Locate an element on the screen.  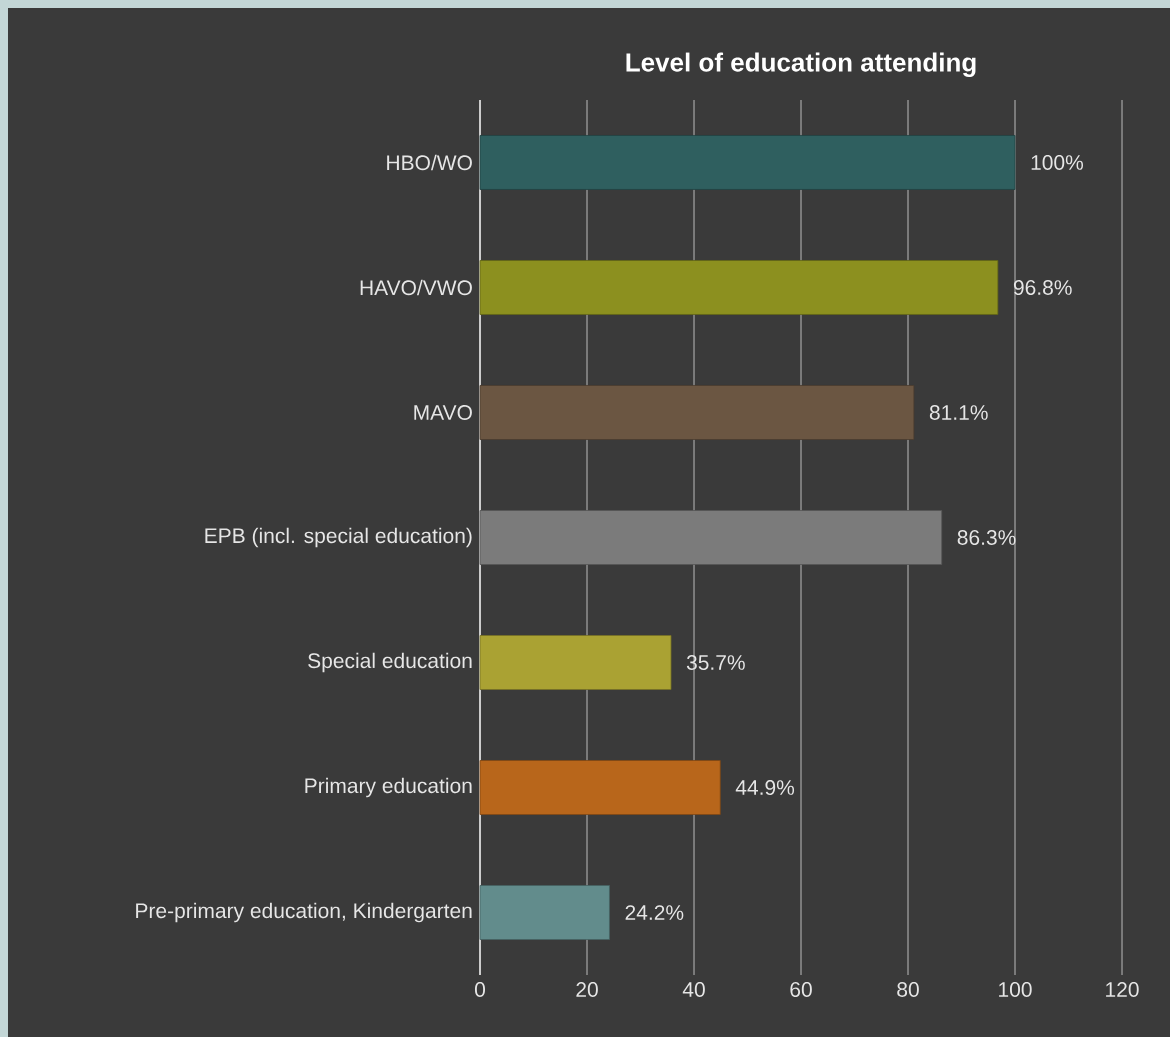
data-label: 24.2% is located at coordinates (654, 912).